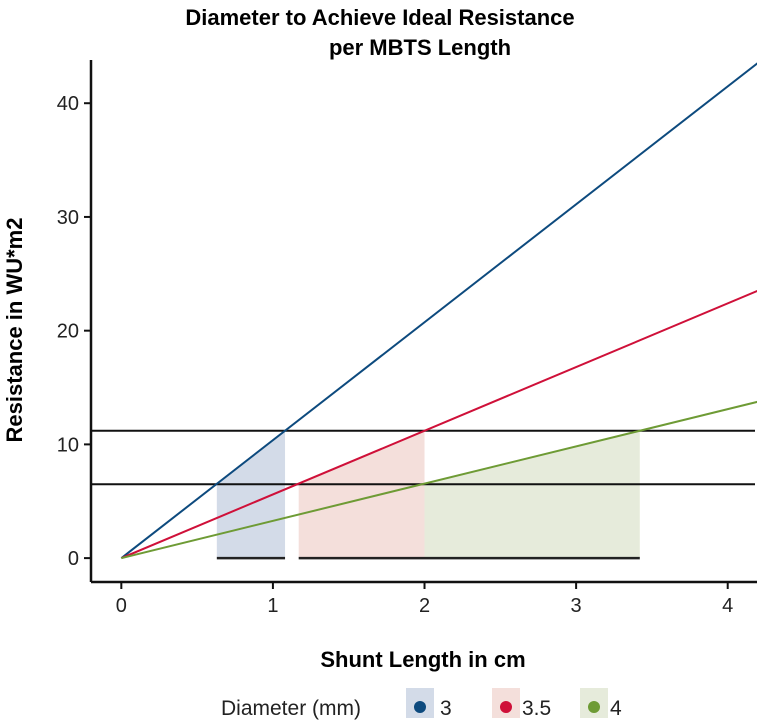  I want to click on plot-top-mask, so click(424, 30).